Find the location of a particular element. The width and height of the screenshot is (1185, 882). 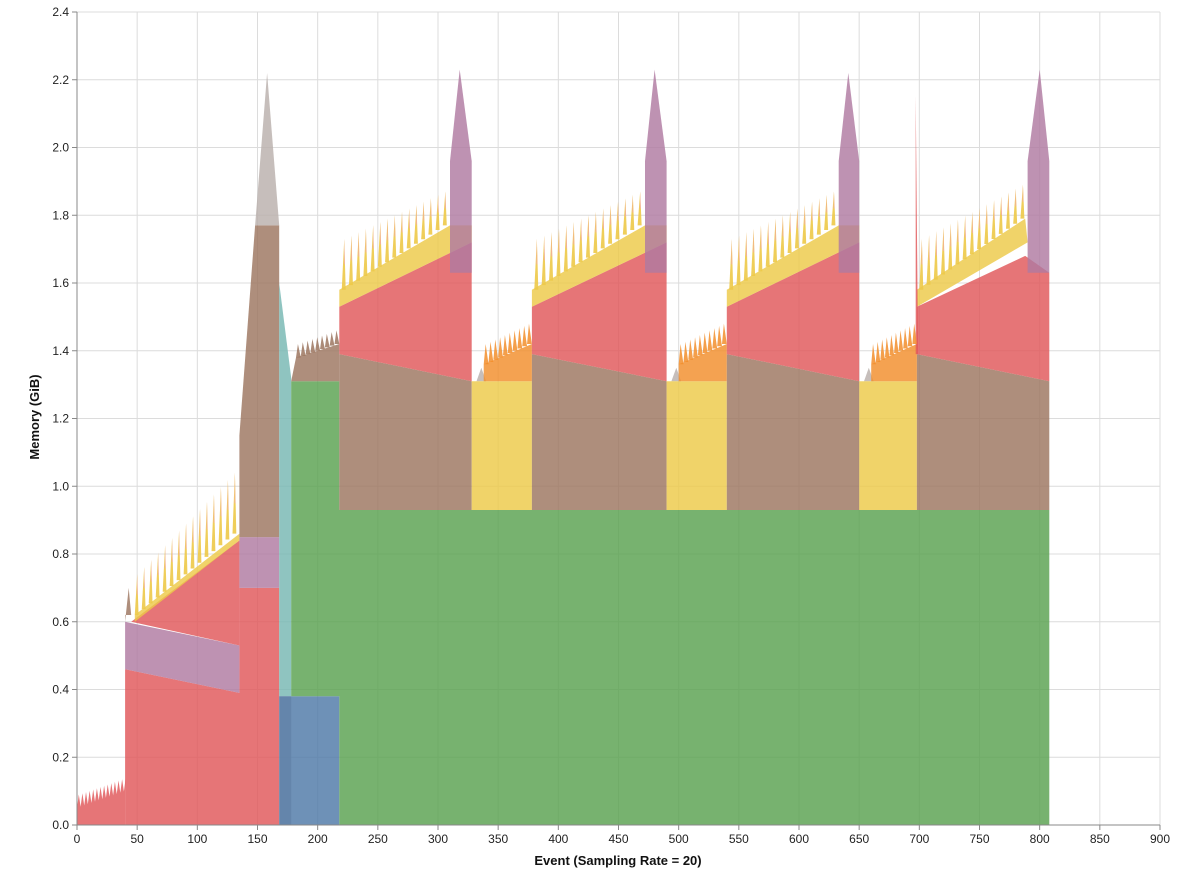

x-tick-label: 50 is located at coordinates (137, 839).